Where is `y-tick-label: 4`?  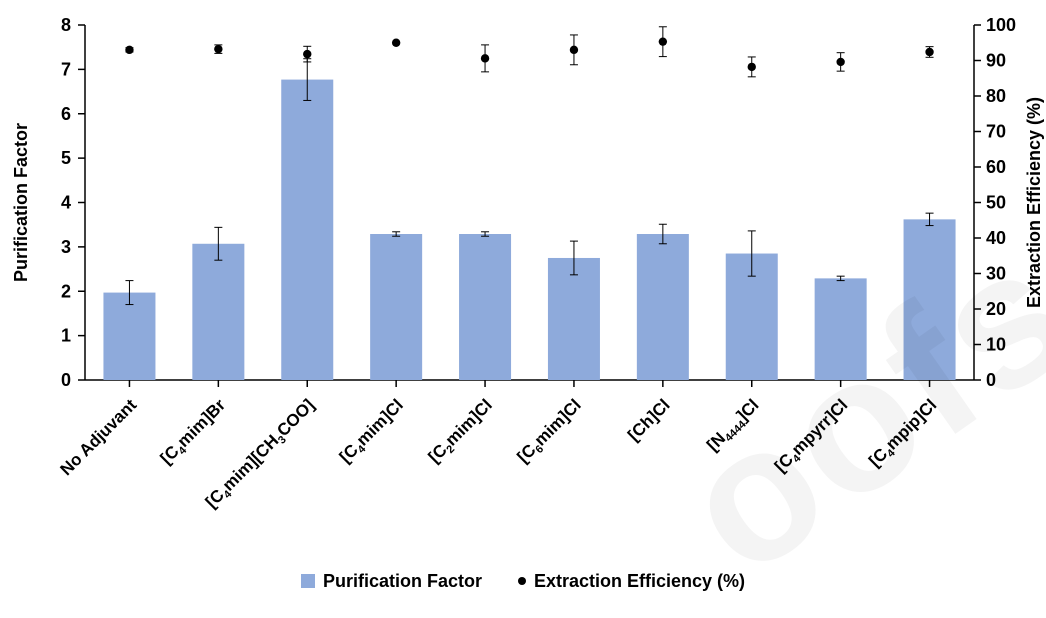 y-tick-label: 4 is located at coordinates (66, 203).